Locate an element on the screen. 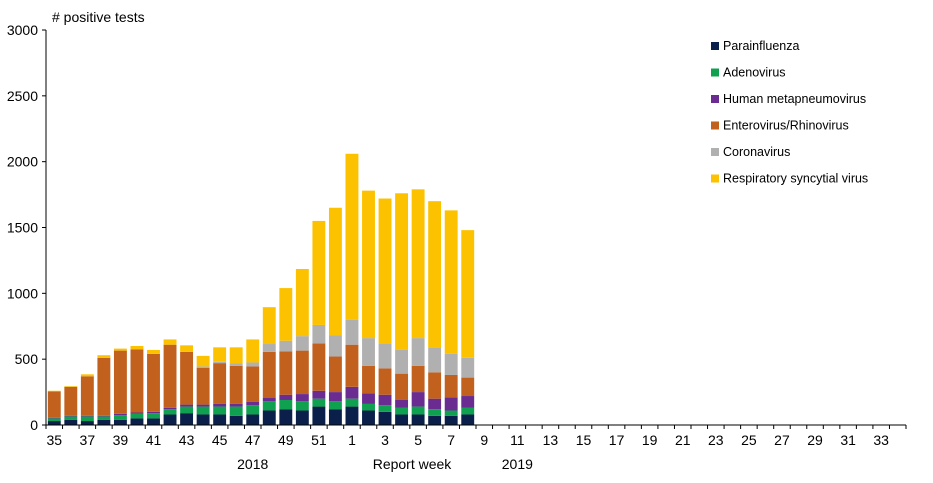 The width and height of the screenshot is (933, 483). legend-item: Adenovirus is located at coordinates (748, 73).